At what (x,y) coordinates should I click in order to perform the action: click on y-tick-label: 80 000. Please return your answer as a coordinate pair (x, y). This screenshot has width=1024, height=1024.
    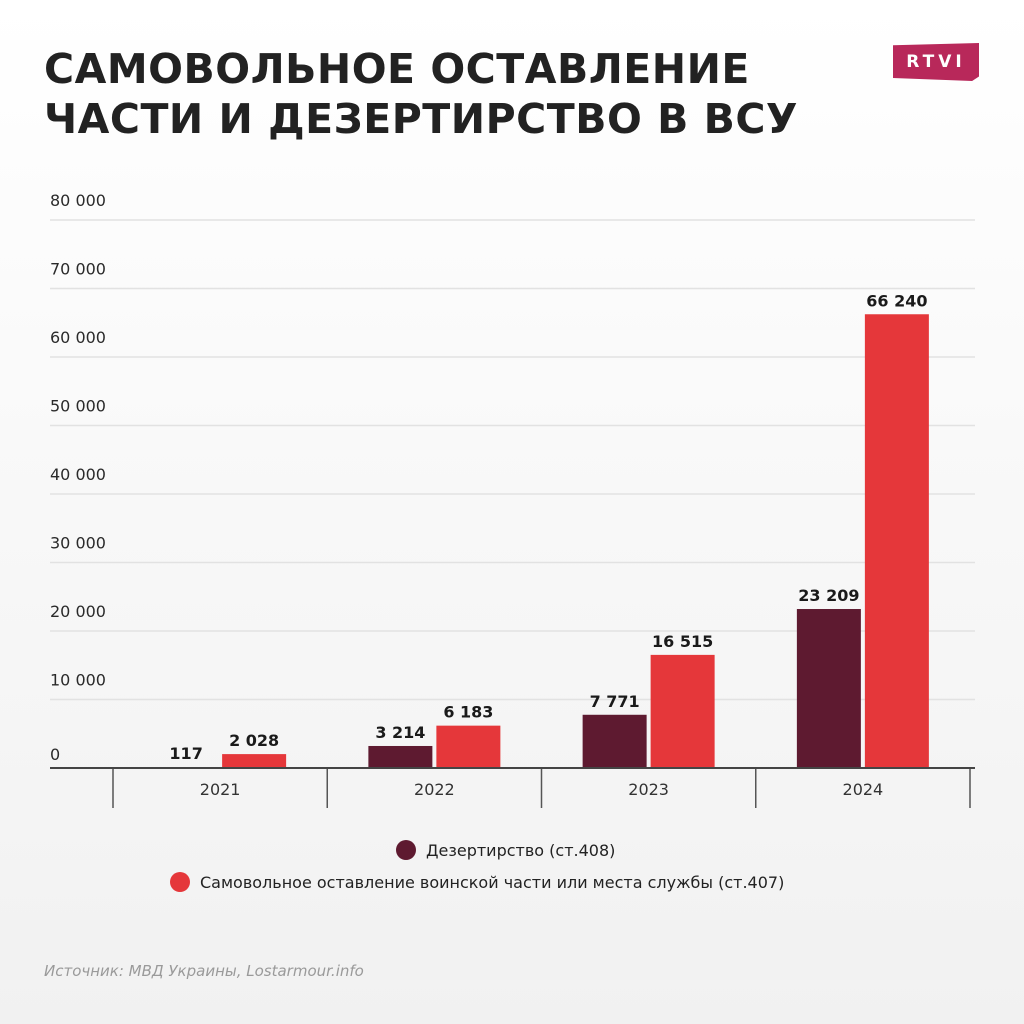
    Looking at the image, I should click on (78, 200).